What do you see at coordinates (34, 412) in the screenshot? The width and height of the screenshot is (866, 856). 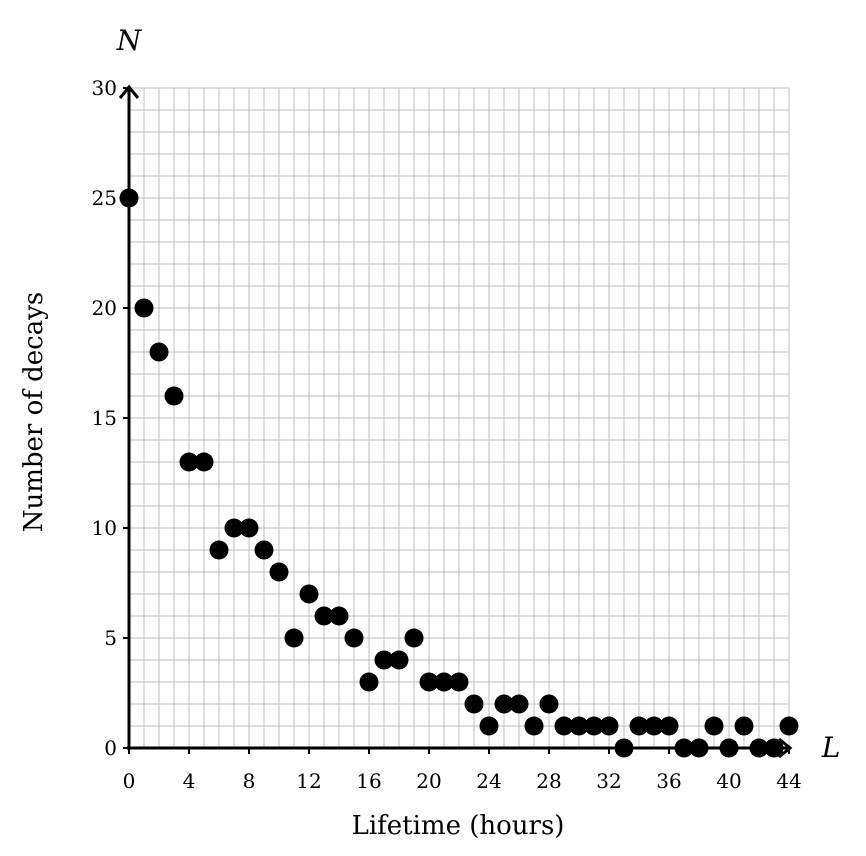 I see `y-axis-title: Number of decays` at bounding box center [34, 412].